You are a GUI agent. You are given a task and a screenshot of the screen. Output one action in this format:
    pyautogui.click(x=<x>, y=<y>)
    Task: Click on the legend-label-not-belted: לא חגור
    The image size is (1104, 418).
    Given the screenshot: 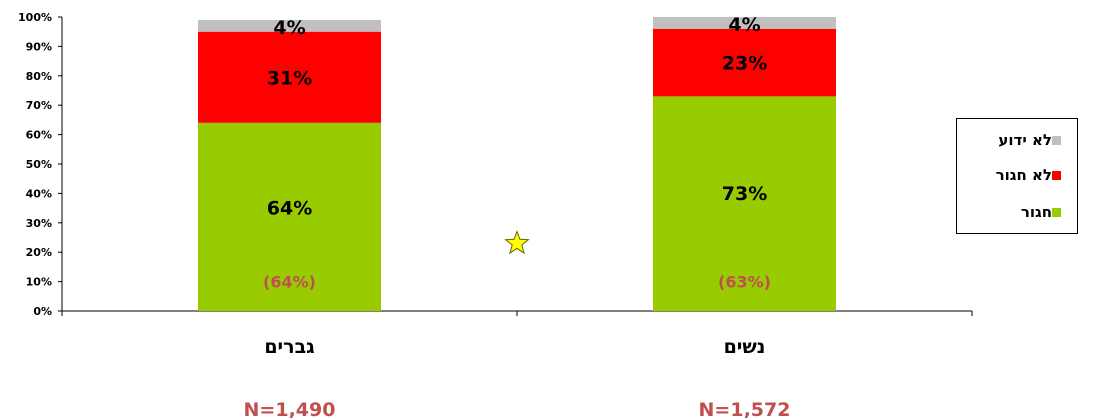 What is the action you would take?
    pyautogui.click(x=1023, y=175)
    